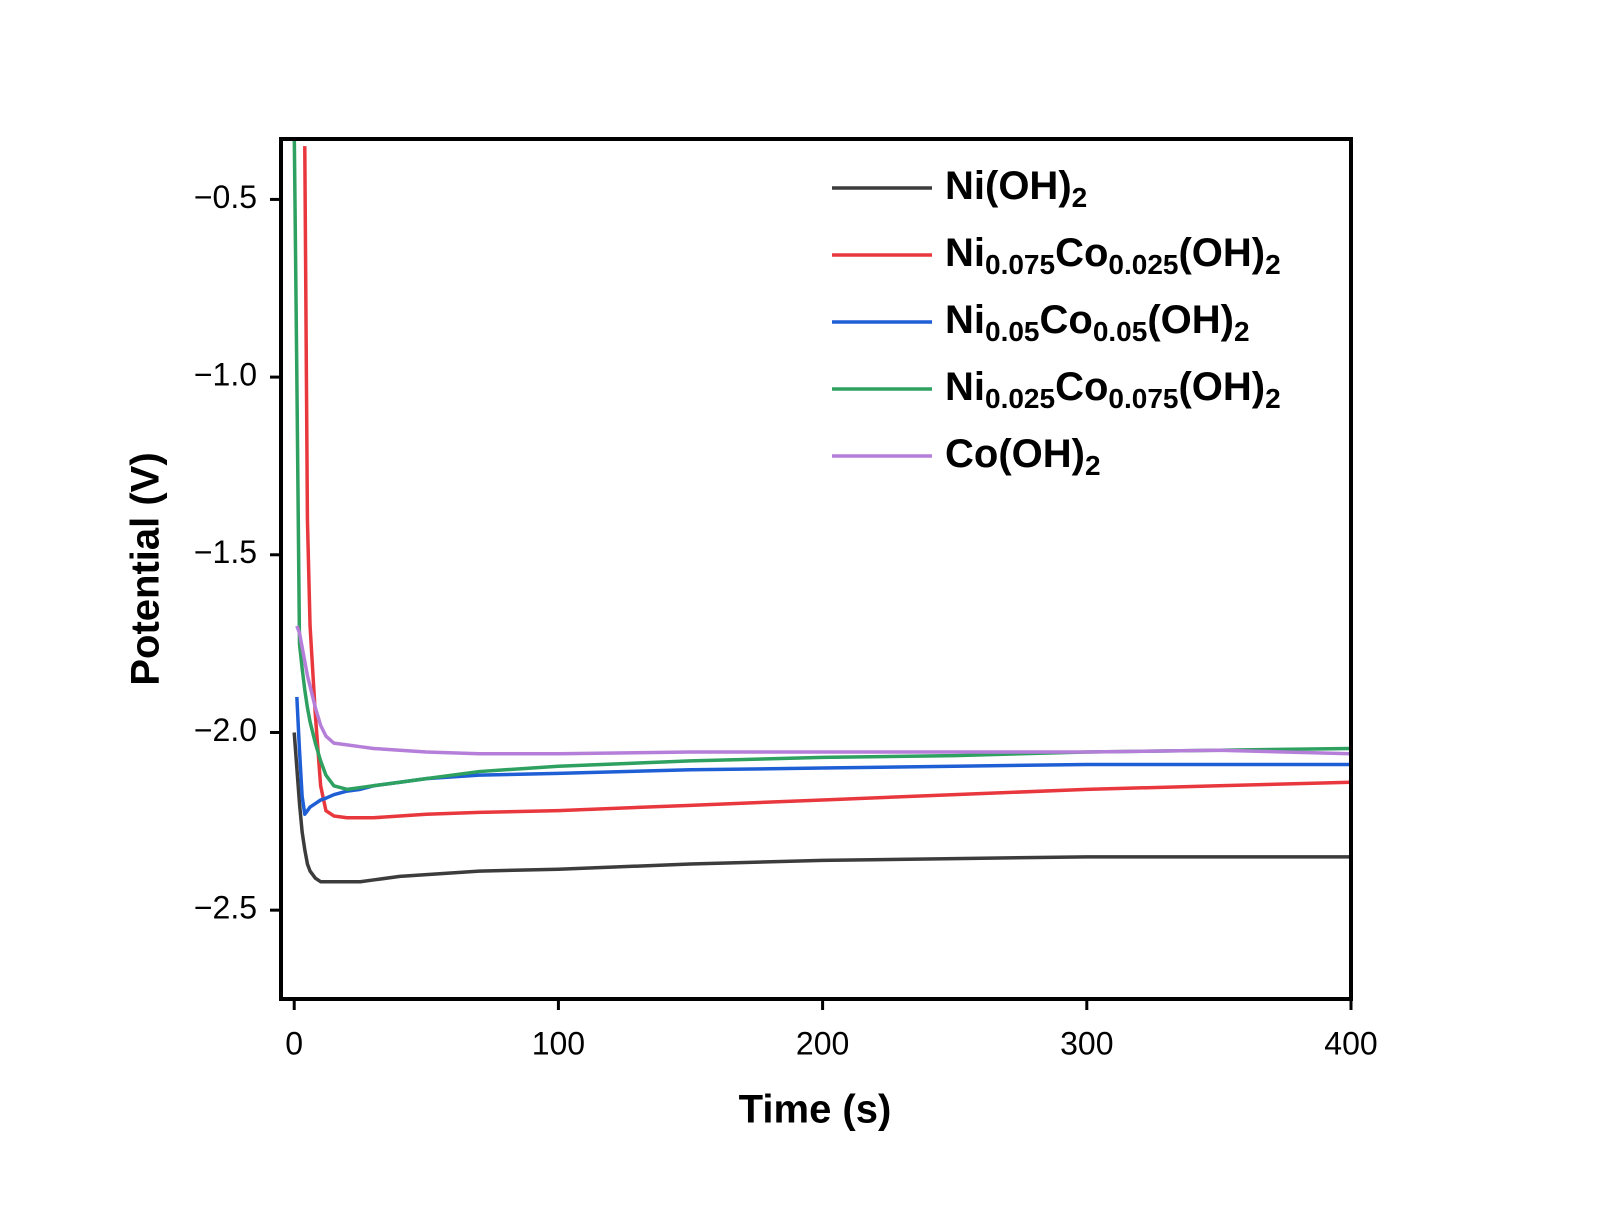 This screenshot has height=1224, width=1600. I want to click on x-axis-title: Time (s), so click(815, 1110).